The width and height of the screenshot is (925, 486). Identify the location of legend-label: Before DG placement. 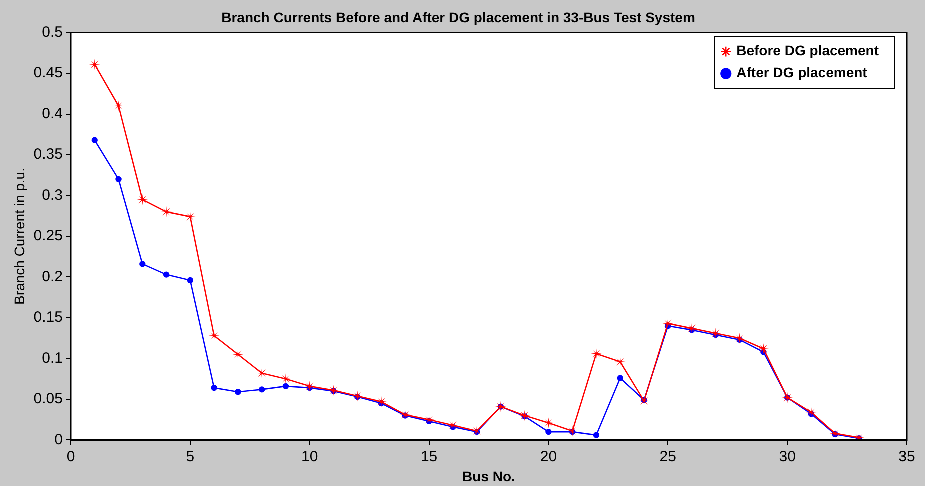
(808, 50).